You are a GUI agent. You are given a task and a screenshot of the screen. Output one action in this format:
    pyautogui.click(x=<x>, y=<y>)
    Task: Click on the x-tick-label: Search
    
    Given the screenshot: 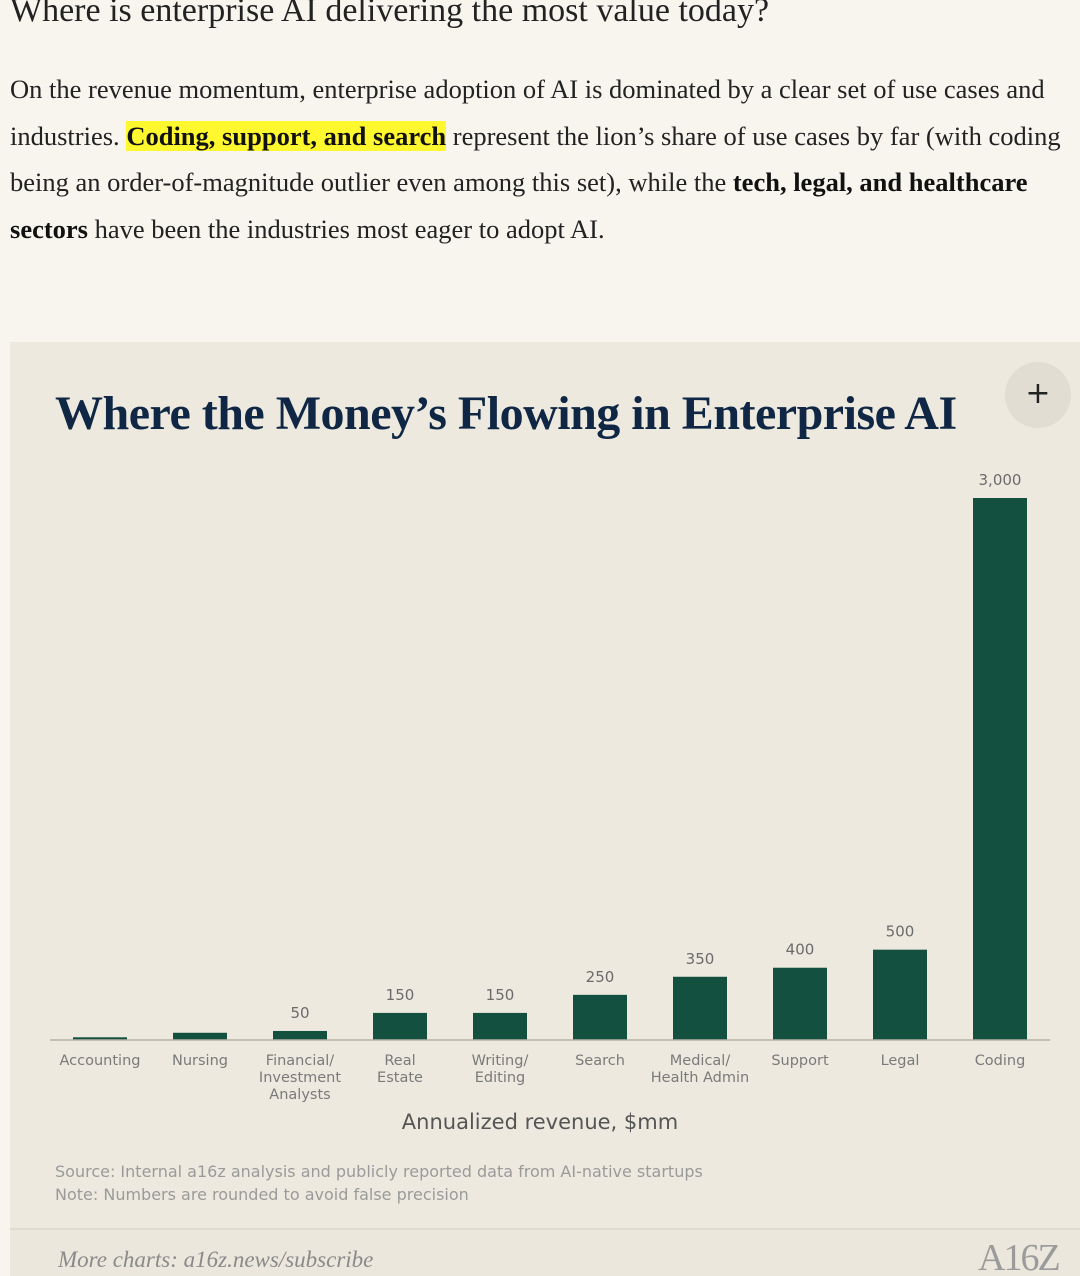 What is the action you would take?
    pyautogui.click(x=600, y=1061)
    